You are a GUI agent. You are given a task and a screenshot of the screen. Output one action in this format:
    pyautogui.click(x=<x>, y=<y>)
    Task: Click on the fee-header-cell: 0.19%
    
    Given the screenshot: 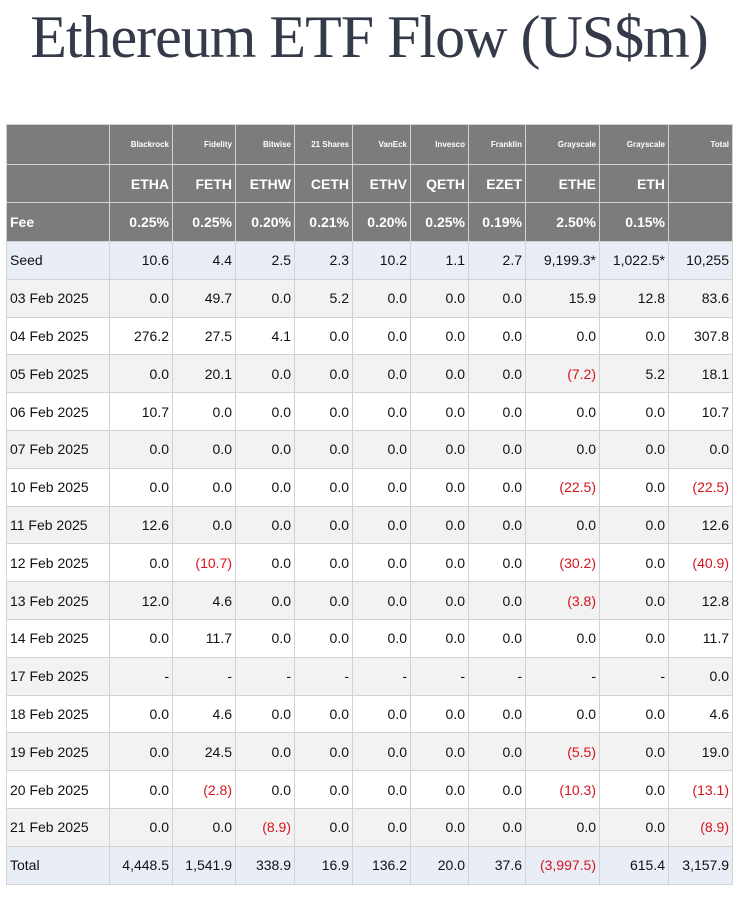 What is the action you would take?
    pyautogui.click(x=497, y=222)
    